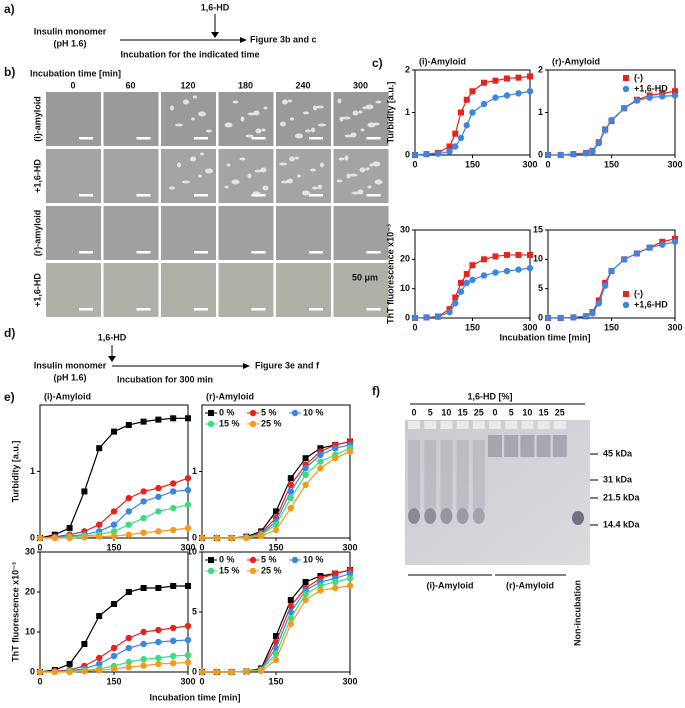  I want to click on time-label: 0, so click(72, 85).